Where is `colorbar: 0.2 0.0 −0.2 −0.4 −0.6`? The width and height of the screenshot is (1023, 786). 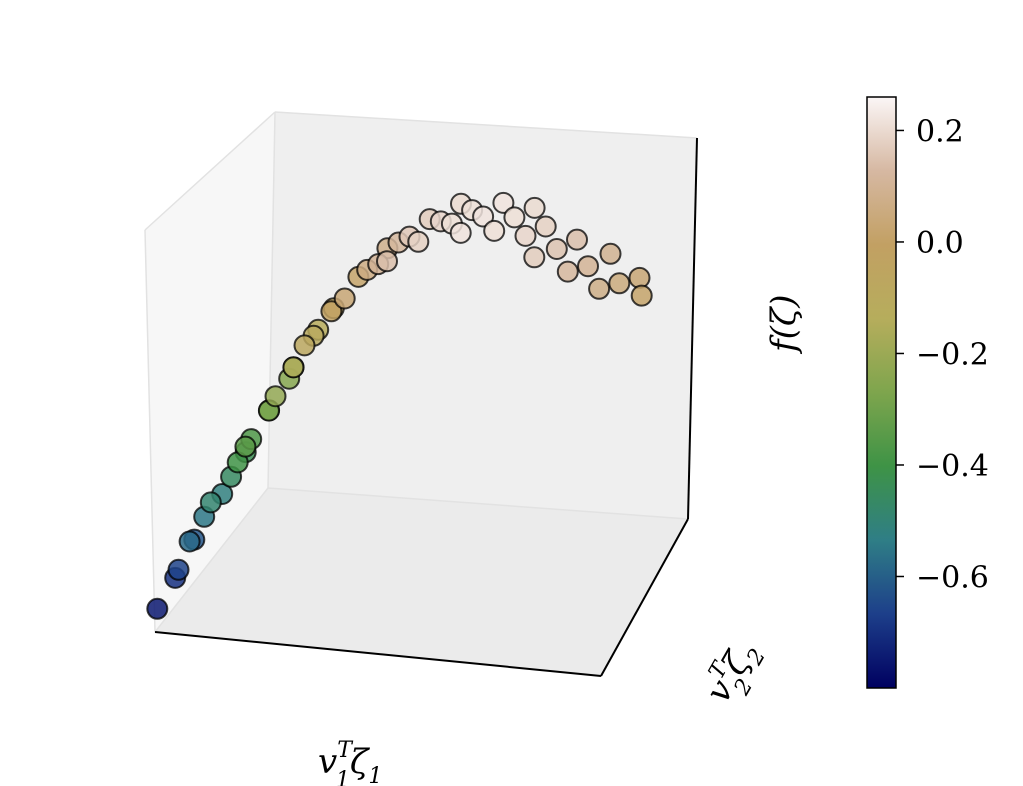 colorbar: 0.2 0.0 −0.2 −0.4 −0.6 is located at coordinates (927, 392).